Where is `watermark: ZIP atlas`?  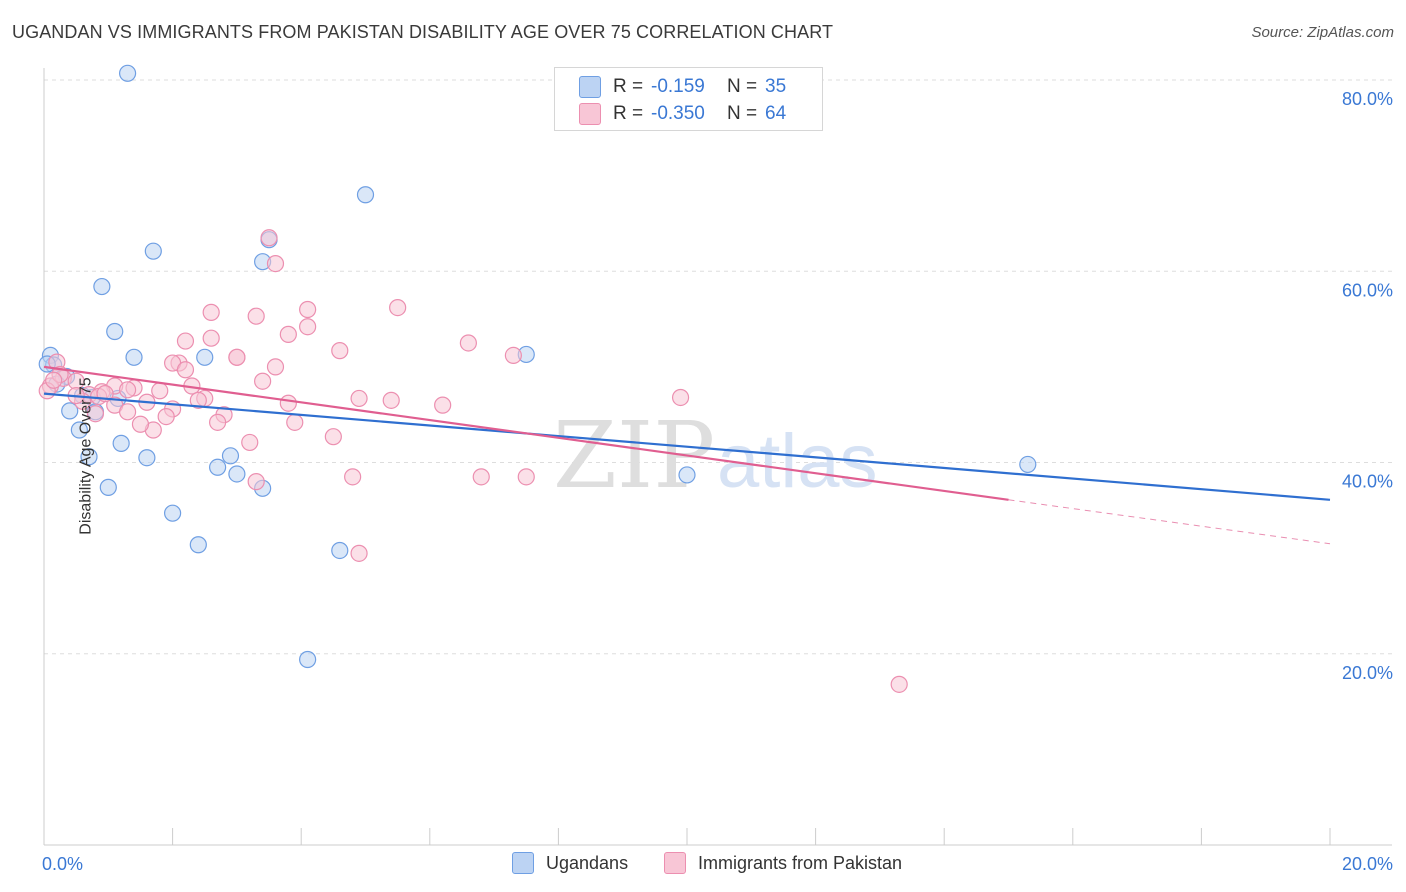 watermark: ZIP atlas is located at coordinates (715, 455).